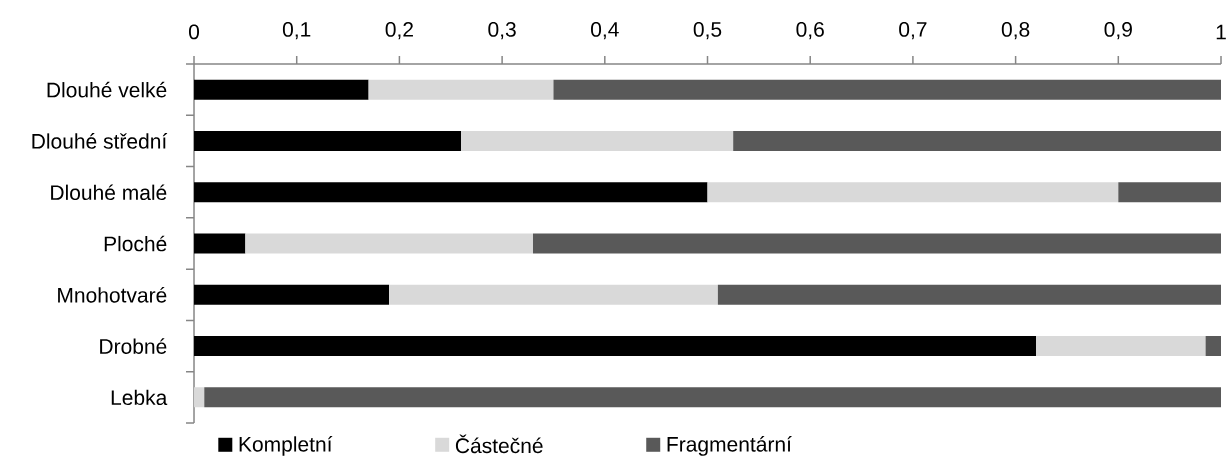 This screenshot has height=462, width=1226. What do you see at coordinates (1015, 30) in the screenshot?
I see `x-tick-label: 0,8` at bounding box center [1015, 30].